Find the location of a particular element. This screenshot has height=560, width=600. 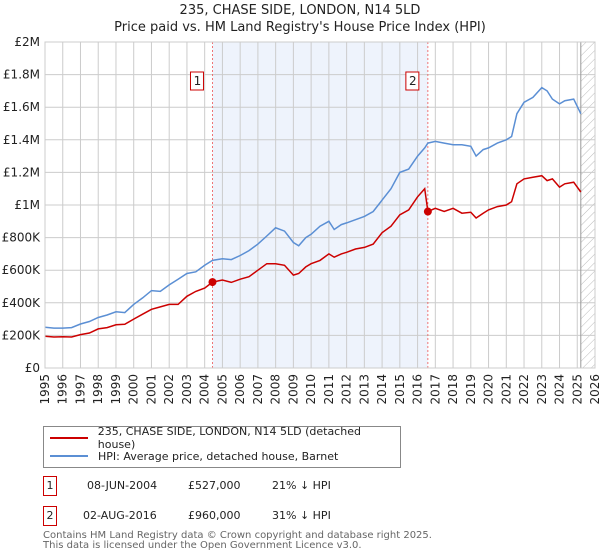

x-tick-label: 2024 is located at coordinates (560, 389).